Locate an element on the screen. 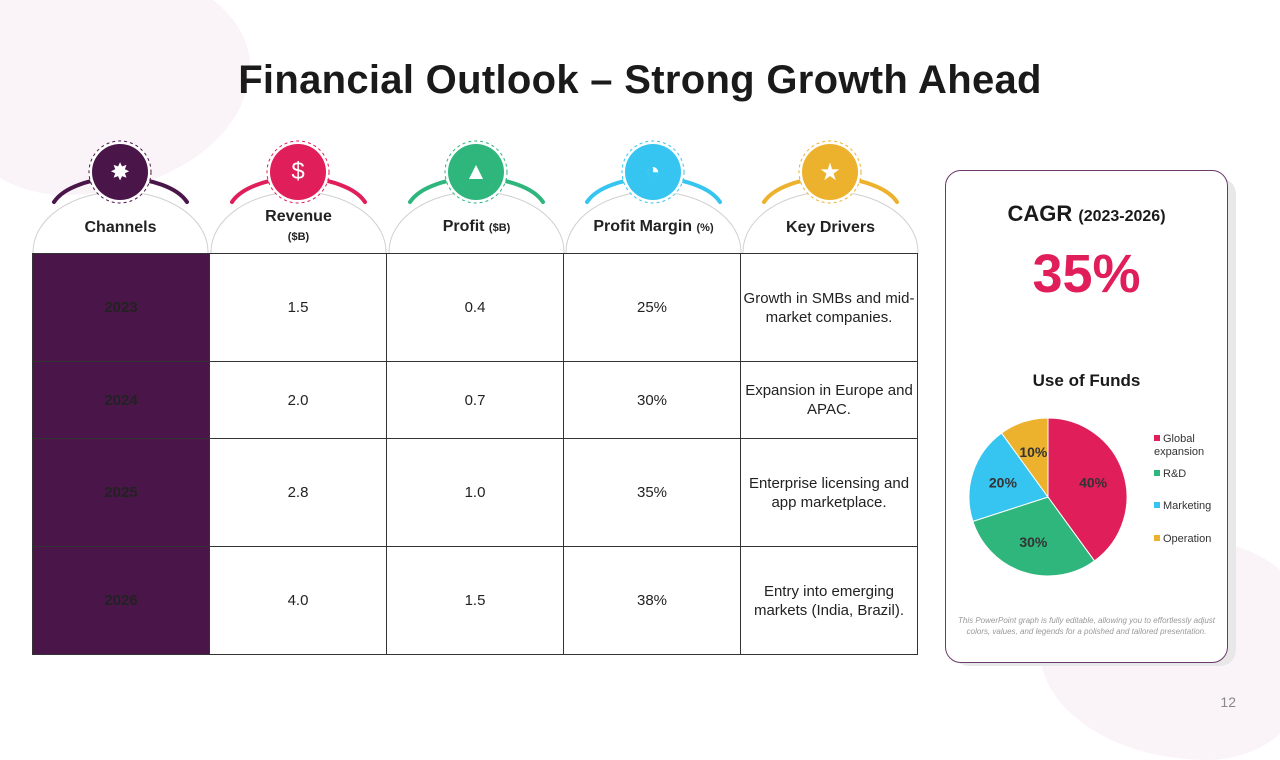 This screenshot has width=1280, height=760. legend-item: R&D is located at coordinates (1190, 474).